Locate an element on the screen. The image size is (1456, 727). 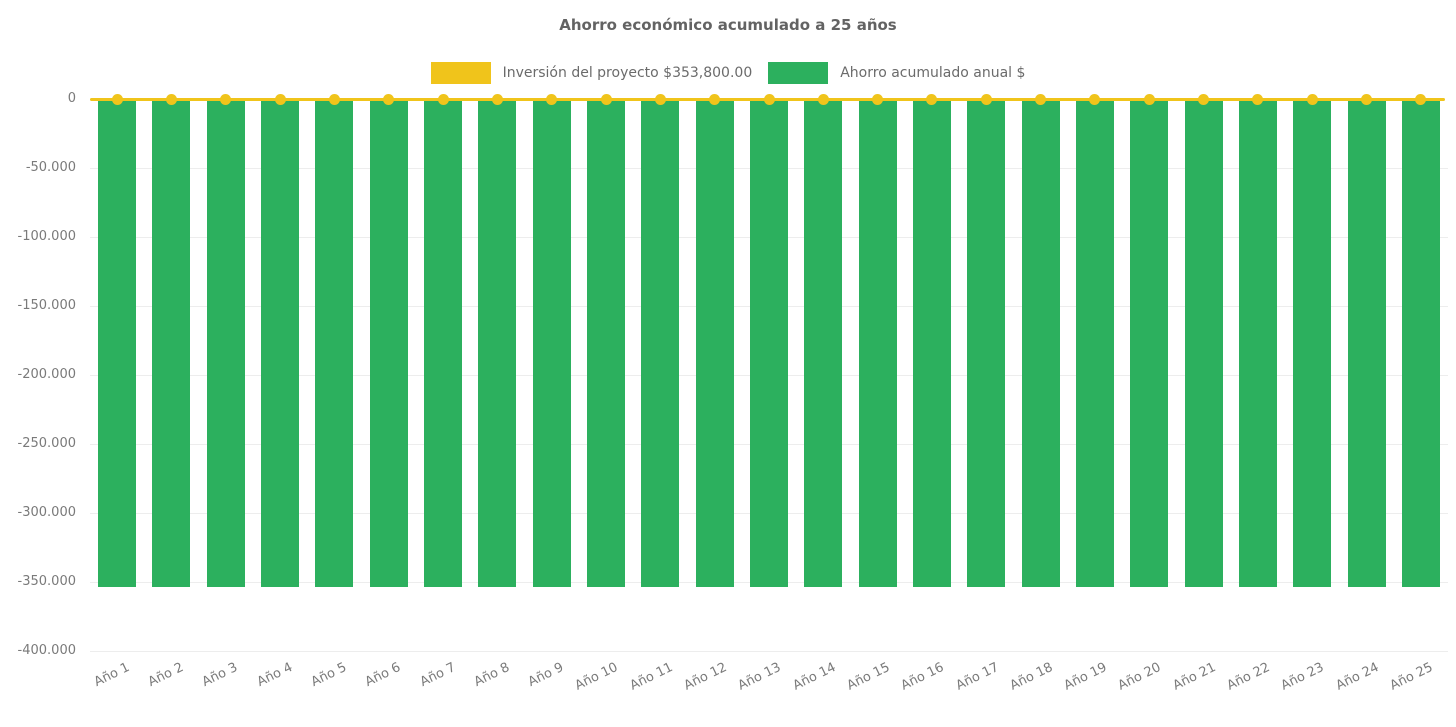
x-tick-label: Año 13 is located at coordinates (759, 677).